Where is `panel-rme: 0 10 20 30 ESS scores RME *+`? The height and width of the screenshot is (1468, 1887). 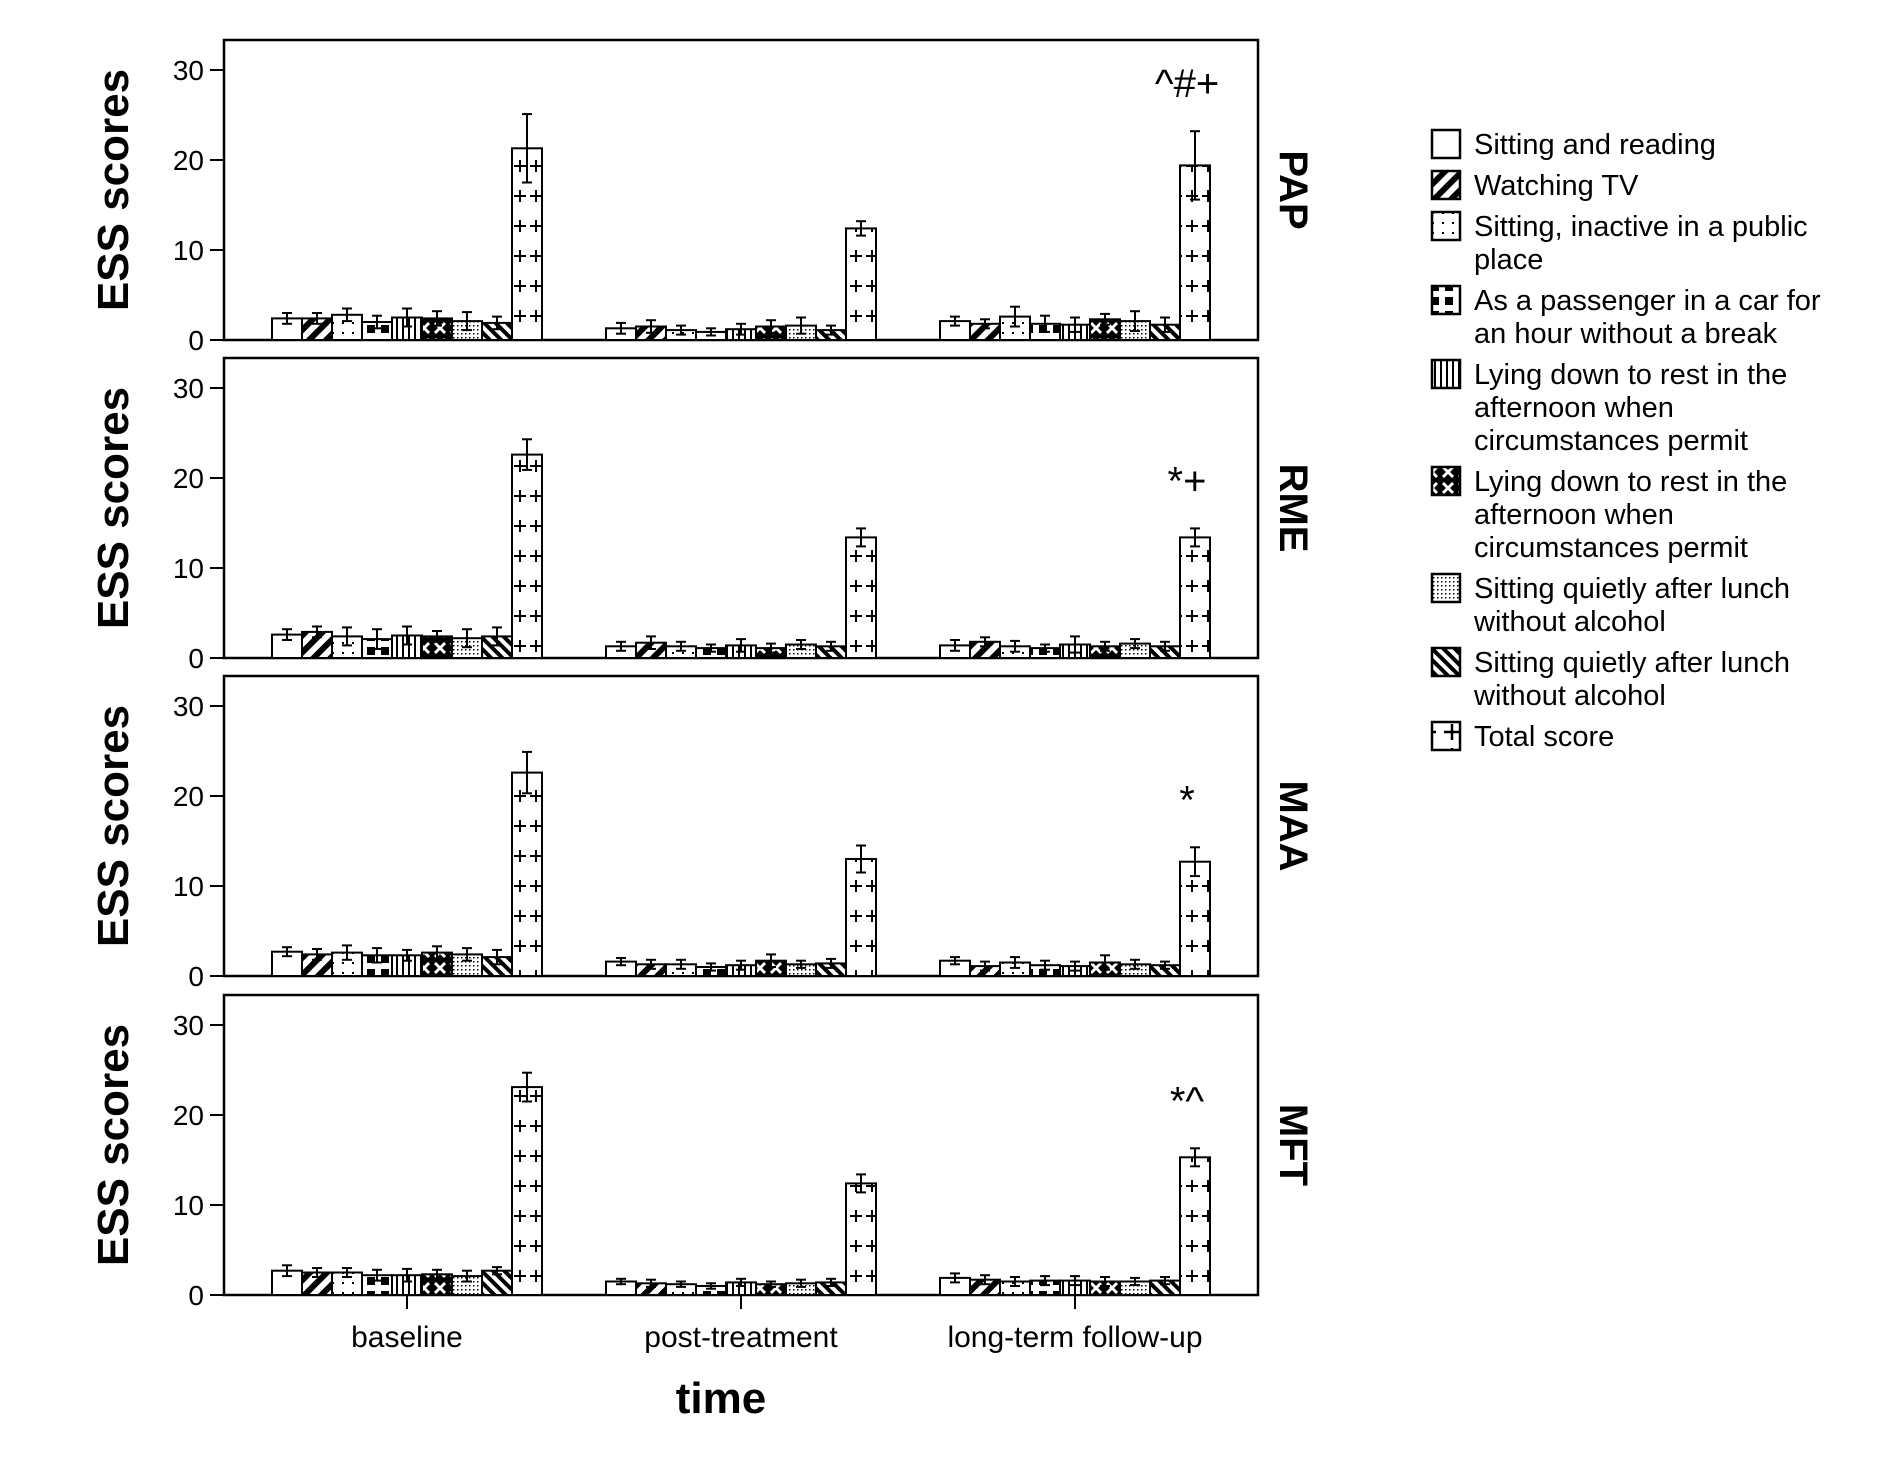
panel-rme: 0 10 20 30 ESS scores RME *+ is located at coordinates (702, 515).